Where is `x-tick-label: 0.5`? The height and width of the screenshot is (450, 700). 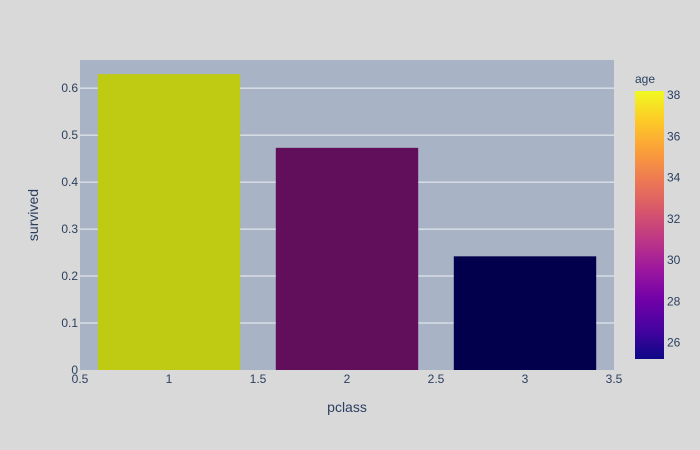 x-tick-label: 0.5 is located at coordinates (80, 379).